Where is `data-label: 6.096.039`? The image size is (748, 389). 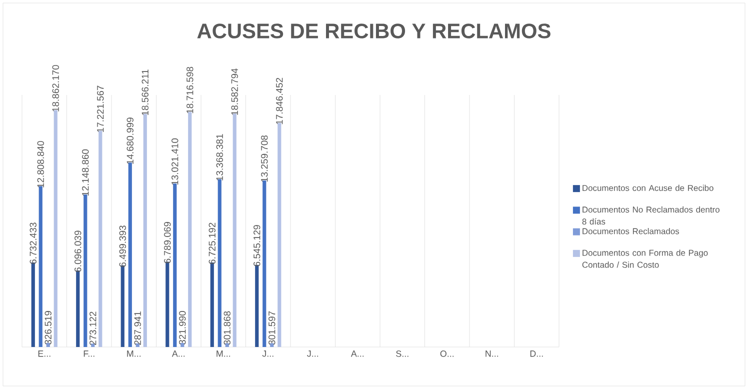
data-label: 6.096.039 is located at coordinates (78, 251).